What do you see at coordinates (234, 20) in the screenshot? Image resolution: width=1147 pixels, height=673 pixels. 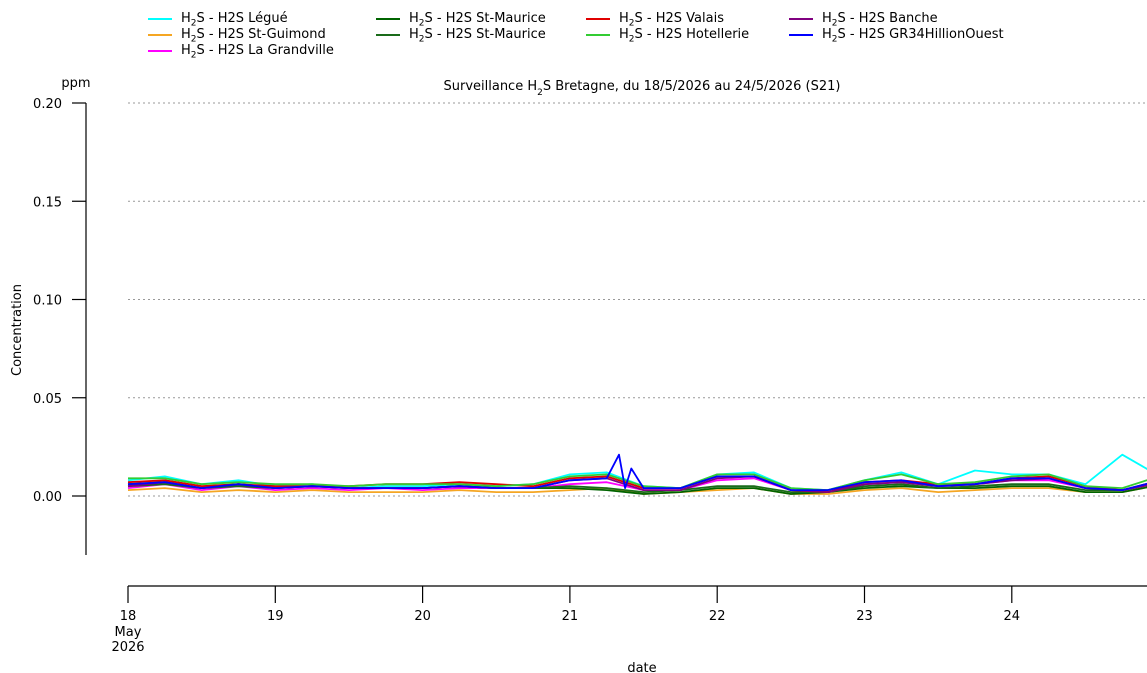 I see `legend-label: H2S - H2S Légué` at bounding box center [234, 20].